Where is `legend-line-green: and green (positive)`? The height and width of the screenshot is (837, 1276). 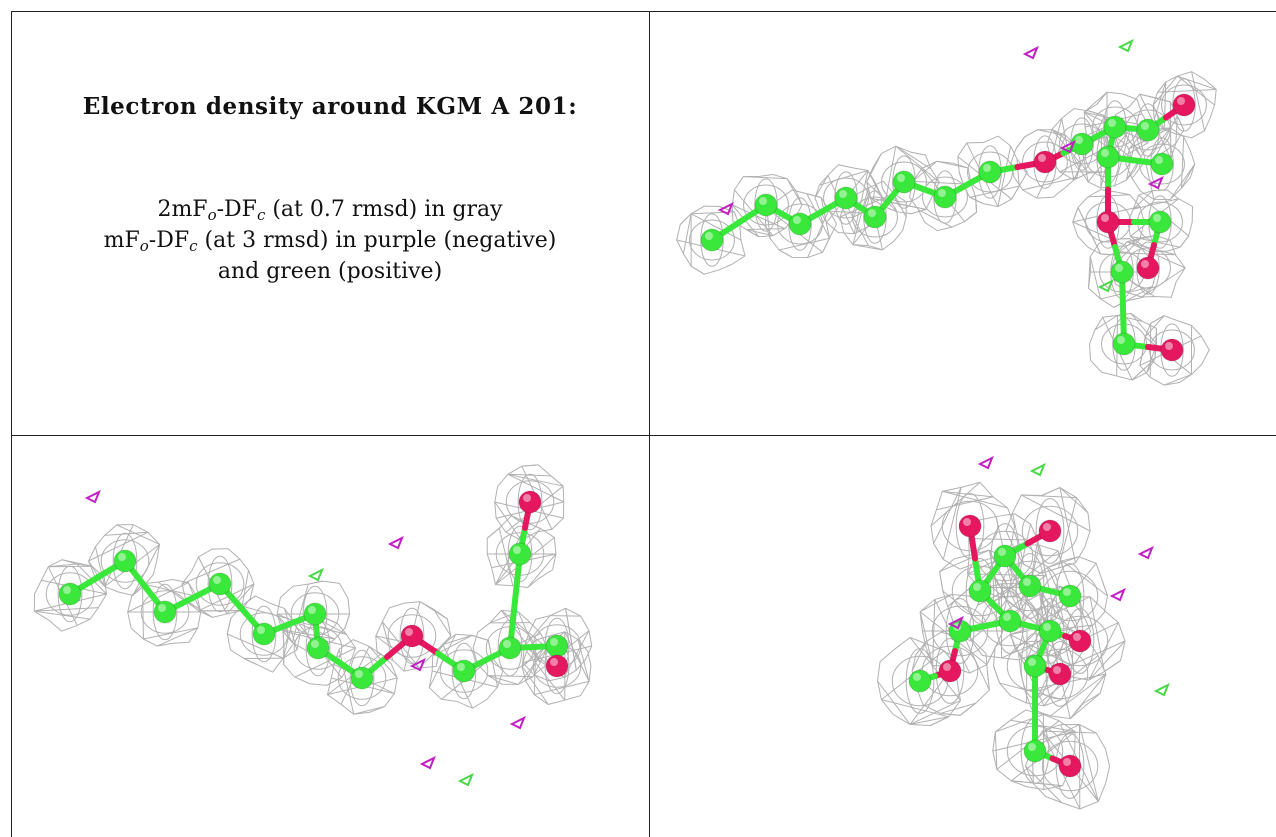 legend-line-green: and green (positive) is located at coordinates (330, 271).